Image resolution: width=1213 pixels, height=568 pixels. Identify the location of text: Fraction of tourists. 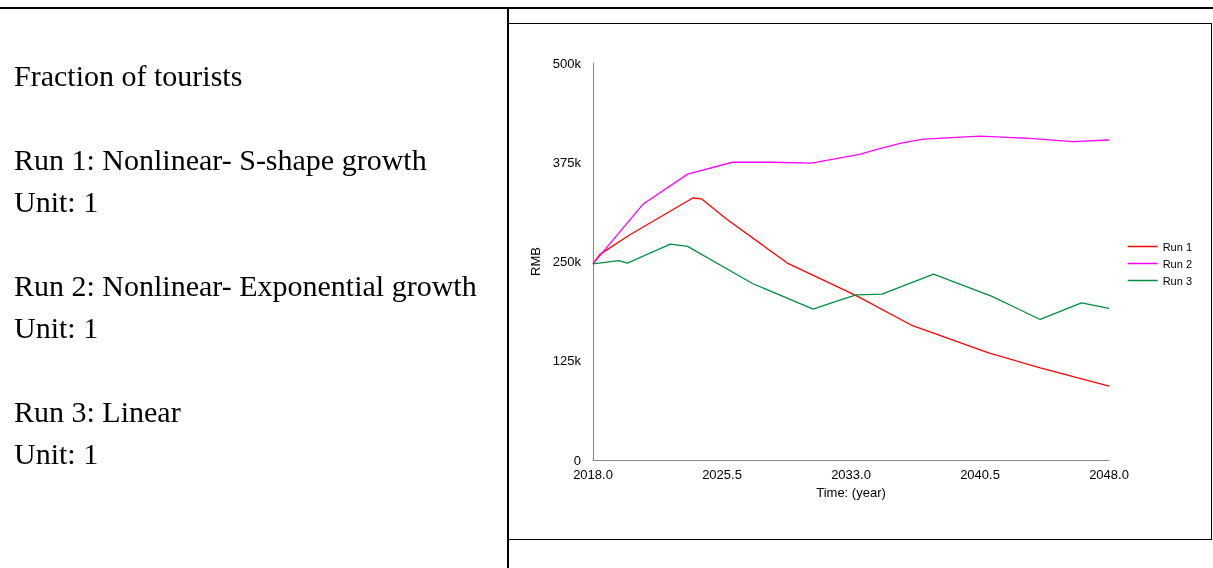
(129, 76).